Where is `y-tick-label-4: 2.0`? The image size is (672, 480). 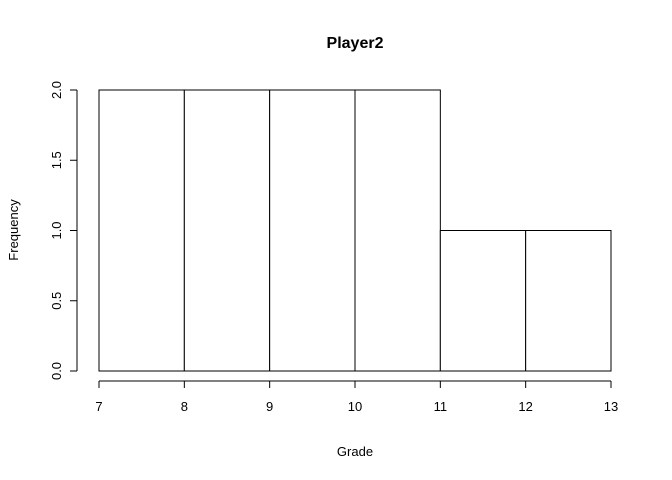 y-tick-label-4: 2.0 is located at coordinates (56, 90).